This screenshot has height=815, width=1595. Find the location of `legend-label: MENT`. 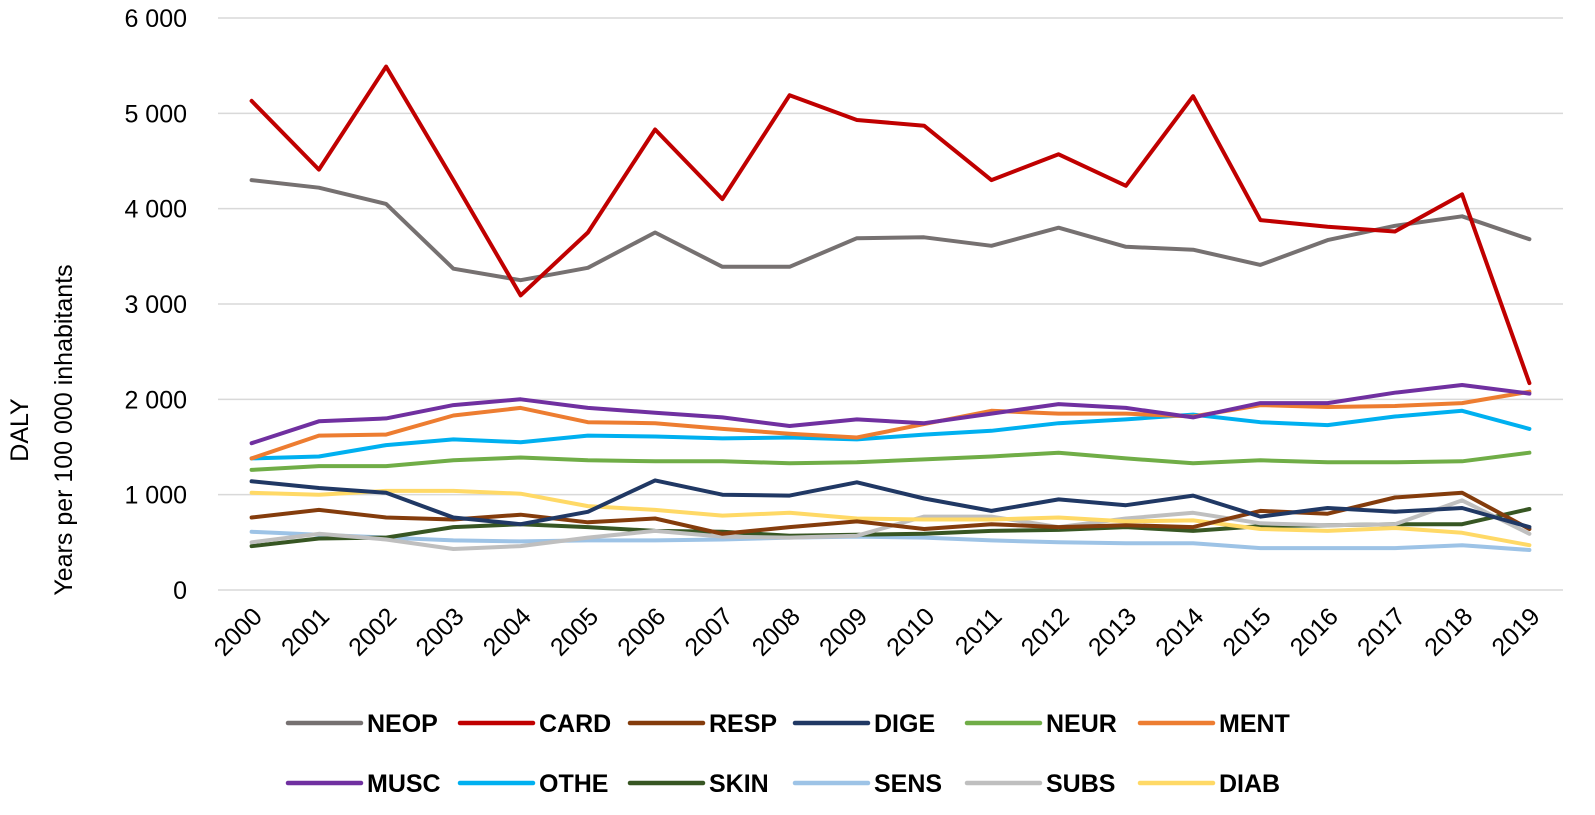

legend-label: MENT is located at coordinates (1254, 724).